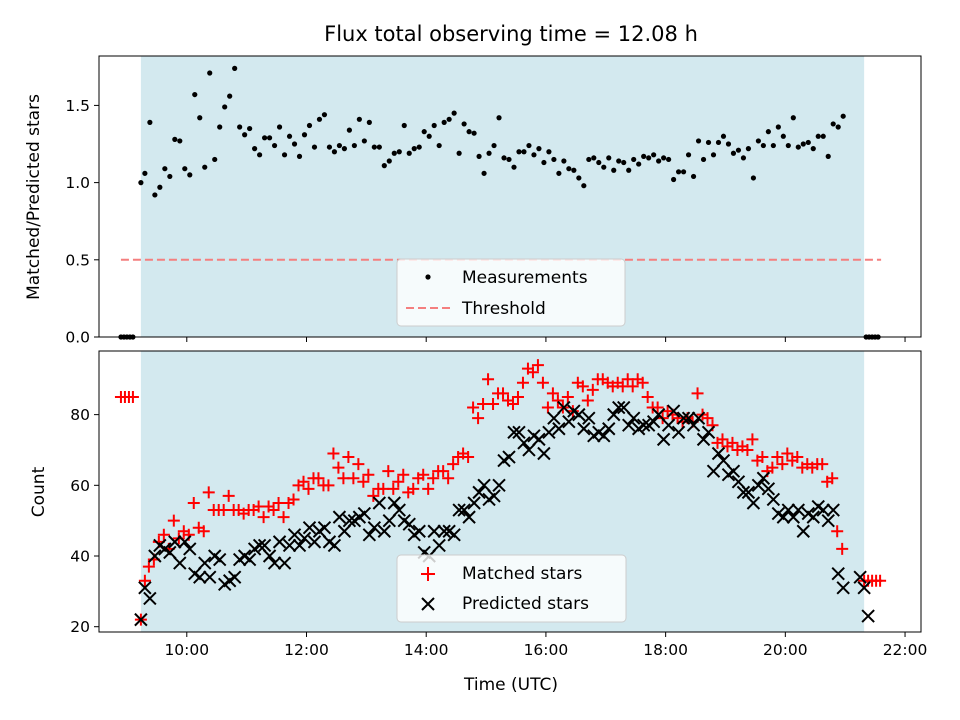 This screenshot has height=720, width=960. Describe the element at coordinates (77, 183) in the screenshot. I see `top-y-tick-label: 1.0` at that location.